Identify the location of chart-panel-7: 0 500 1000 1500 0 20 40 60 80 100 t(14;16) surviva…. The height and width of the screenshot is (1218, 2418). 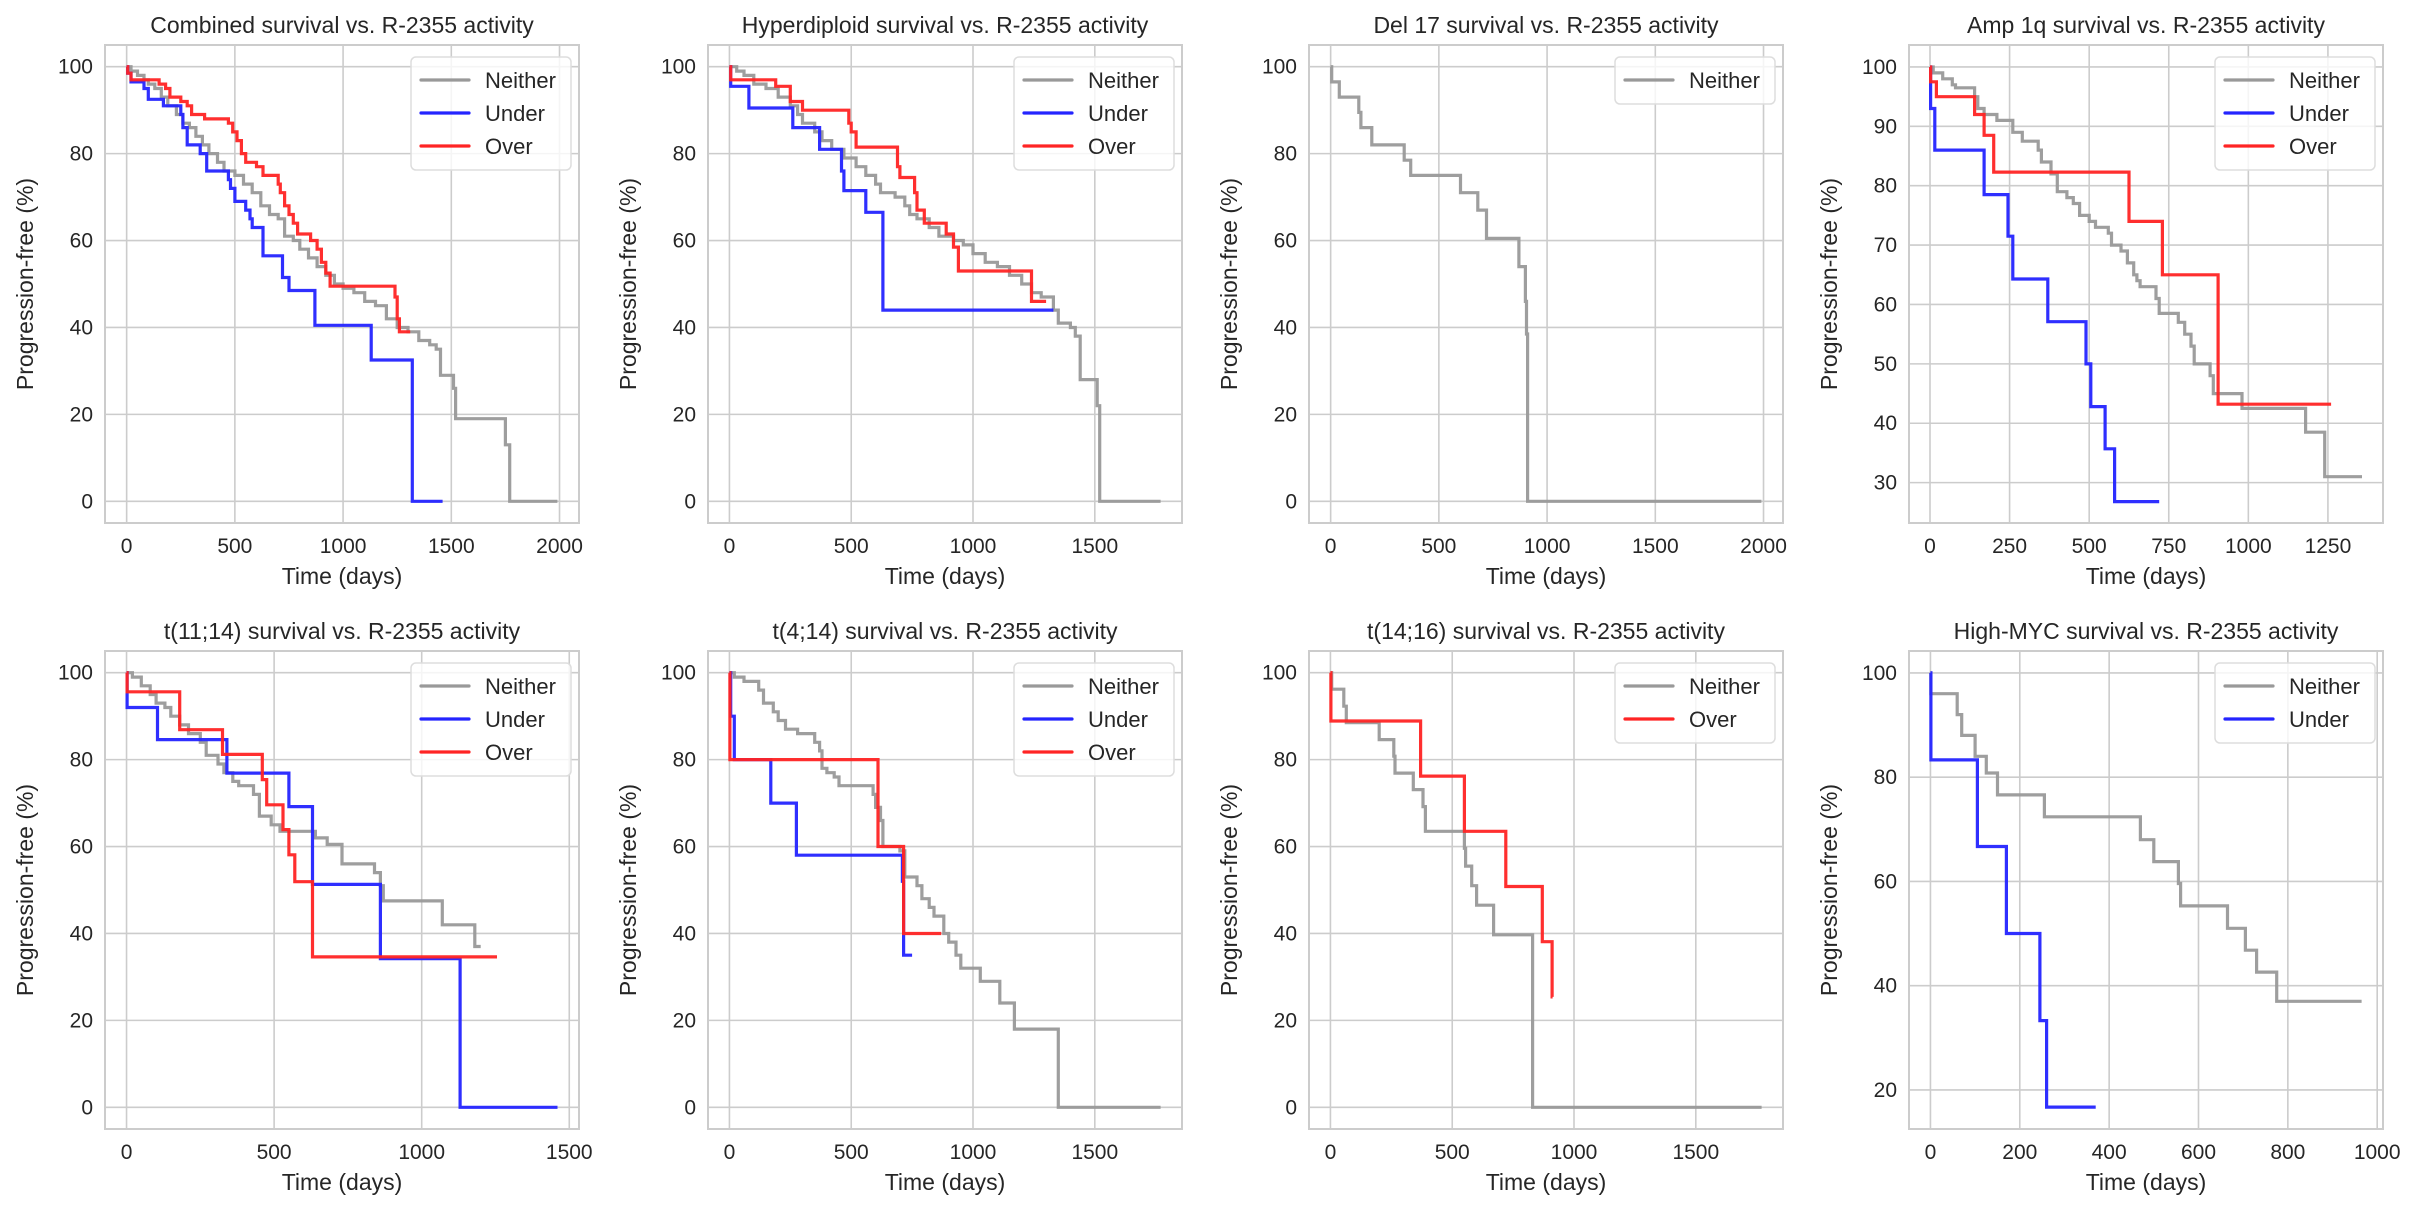
(1500, 906).